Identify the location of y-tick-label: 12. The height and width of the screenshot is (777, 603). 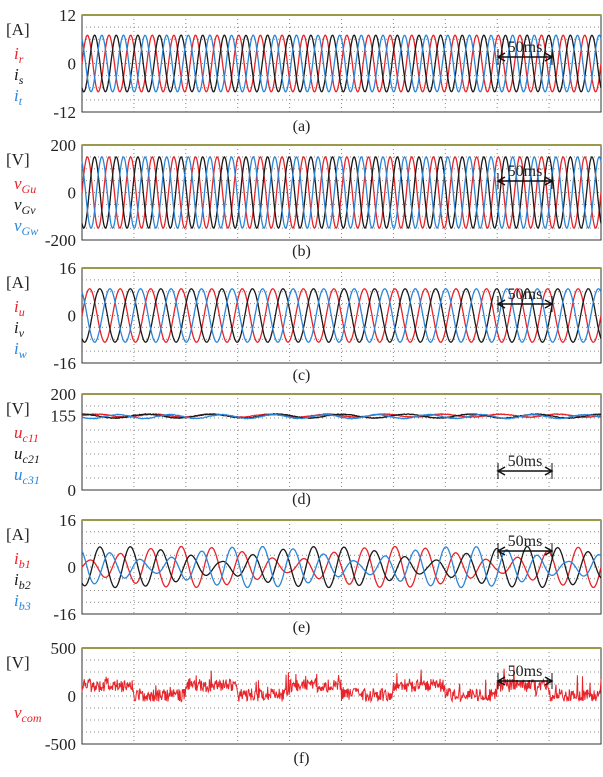
(67, 15).